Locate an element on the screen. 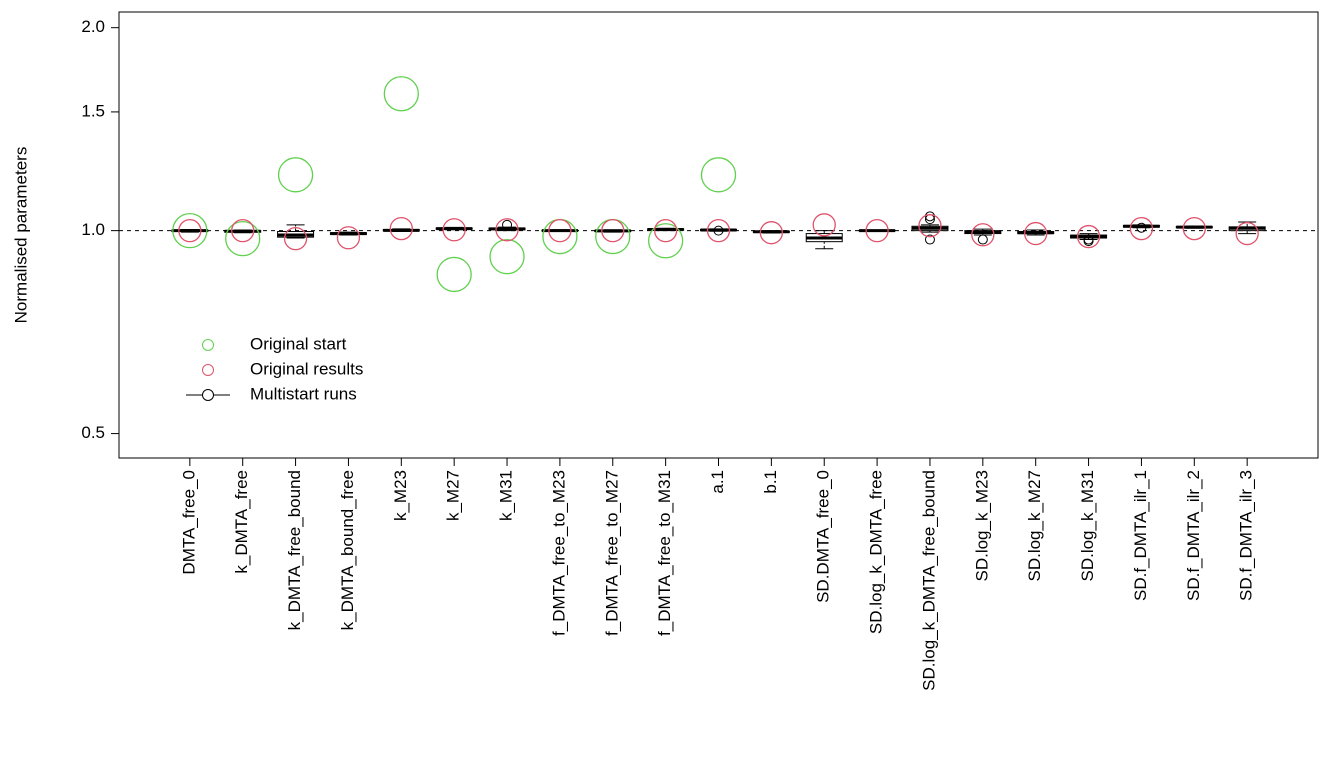 The image size is (1330, 780). y-tick-label: 1.5 is located at coordinates (93, 110).